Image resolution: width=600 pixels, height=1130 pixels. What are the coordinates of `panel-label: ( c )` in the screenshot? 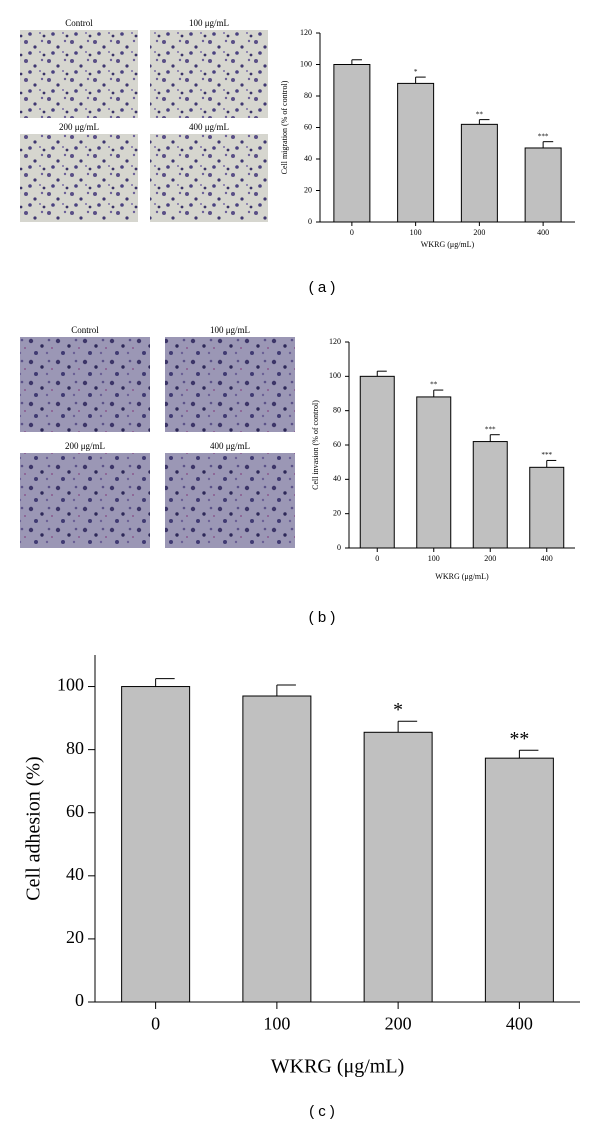 It's located at (322, 1111).